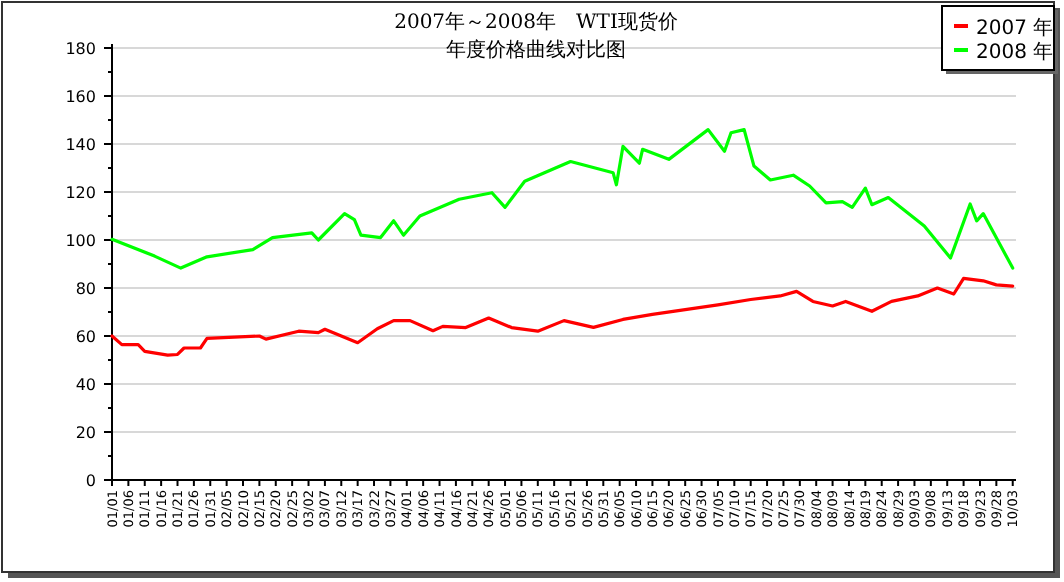 This screenshot has width=1064, height=582. I want to click on y-tick-label: 0, so click(90, 481).